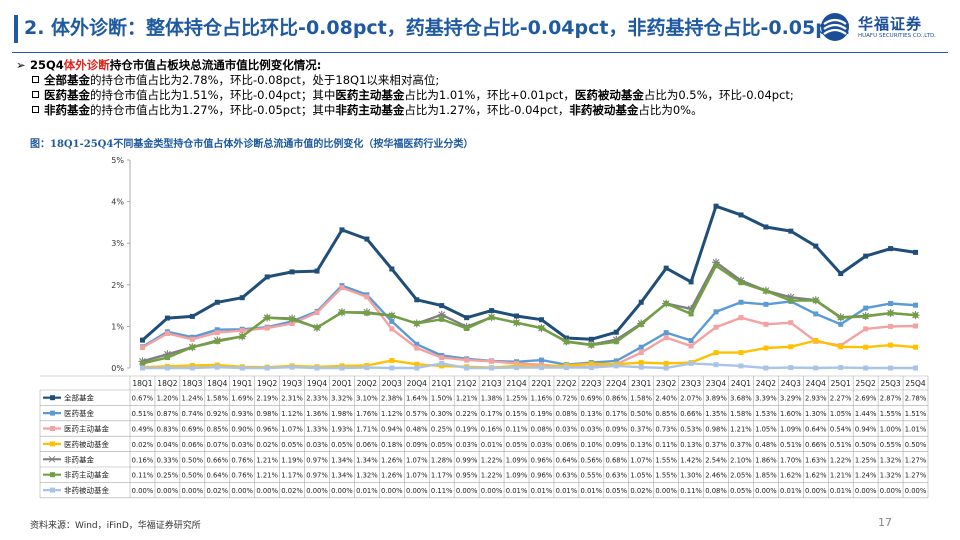  What do you see at coordinates (489, 95) in the screenshot?
I see `sub-bullet-text: 占比为1.01%，环比+0.01pct，` at bounding box center [489, 95].